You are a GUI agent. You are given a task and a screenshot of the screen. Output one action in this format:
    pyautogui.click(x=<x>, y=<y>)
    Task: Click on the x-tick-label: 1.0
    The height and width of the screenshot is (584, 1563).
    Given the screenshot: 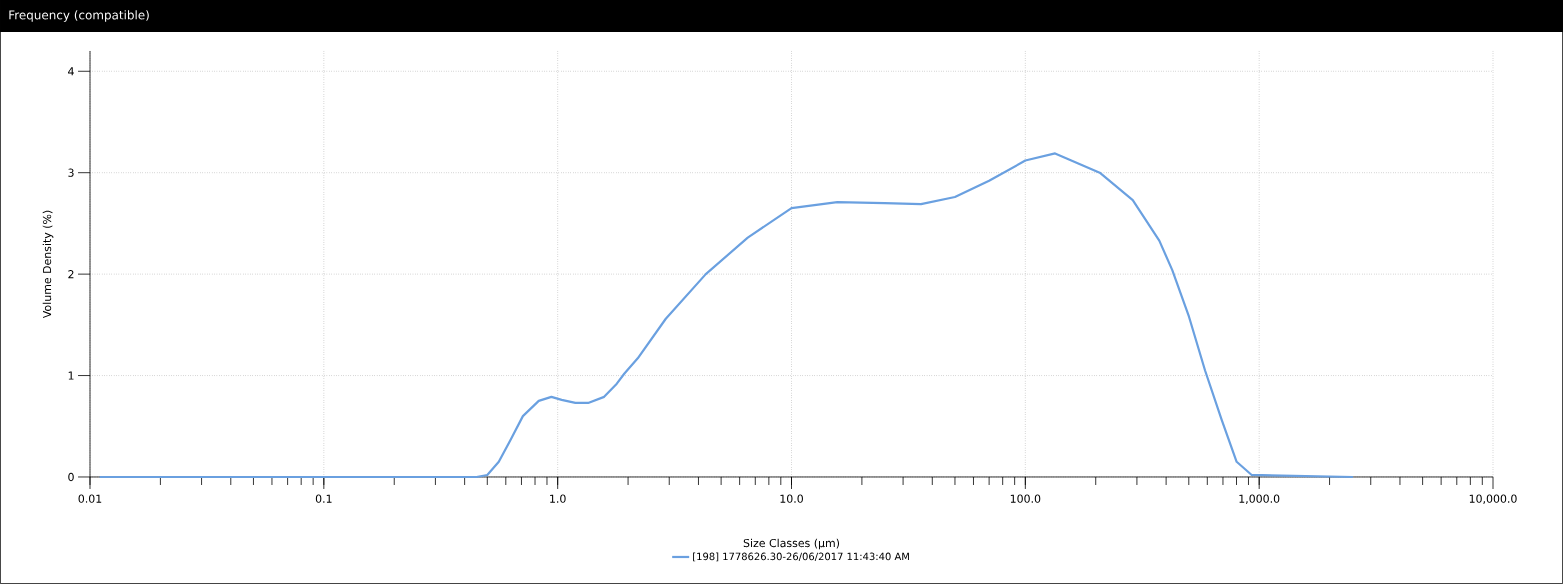 What is the action you would take?
    pyautogui.click(x=558, y=498)
    